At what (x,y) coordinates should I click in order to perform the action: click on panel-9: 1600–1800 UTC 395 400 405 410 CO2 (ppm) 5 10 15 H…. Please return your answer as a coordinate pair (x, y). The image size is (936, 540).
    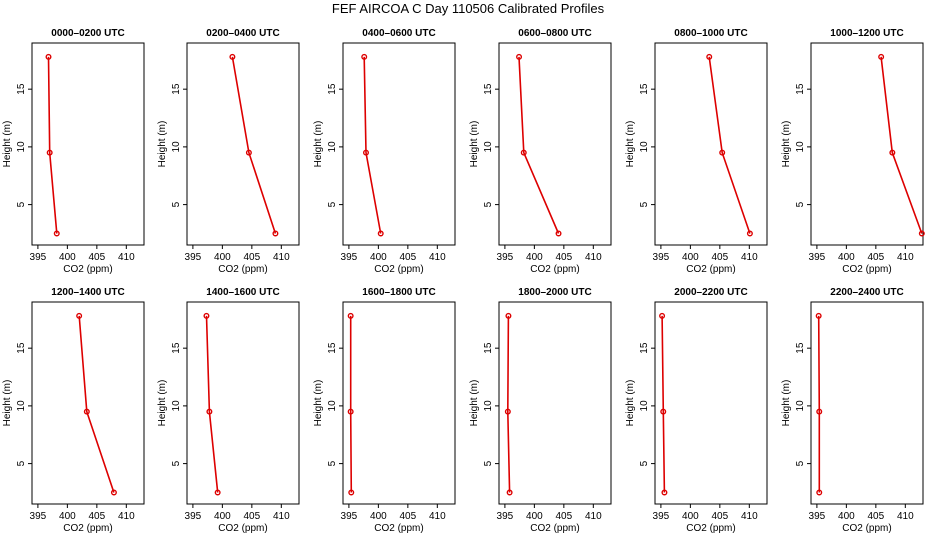
    Looking at the image, I should click on (384, 410).